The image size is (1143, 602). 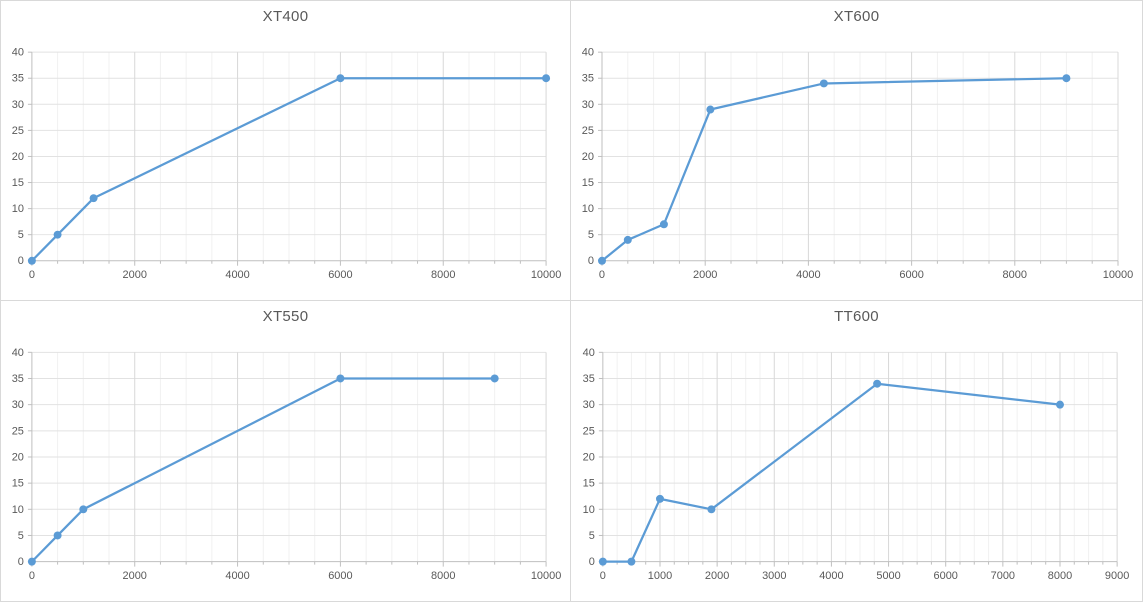 I want to click on chart-title: XT400, so click(x=285, y=16).